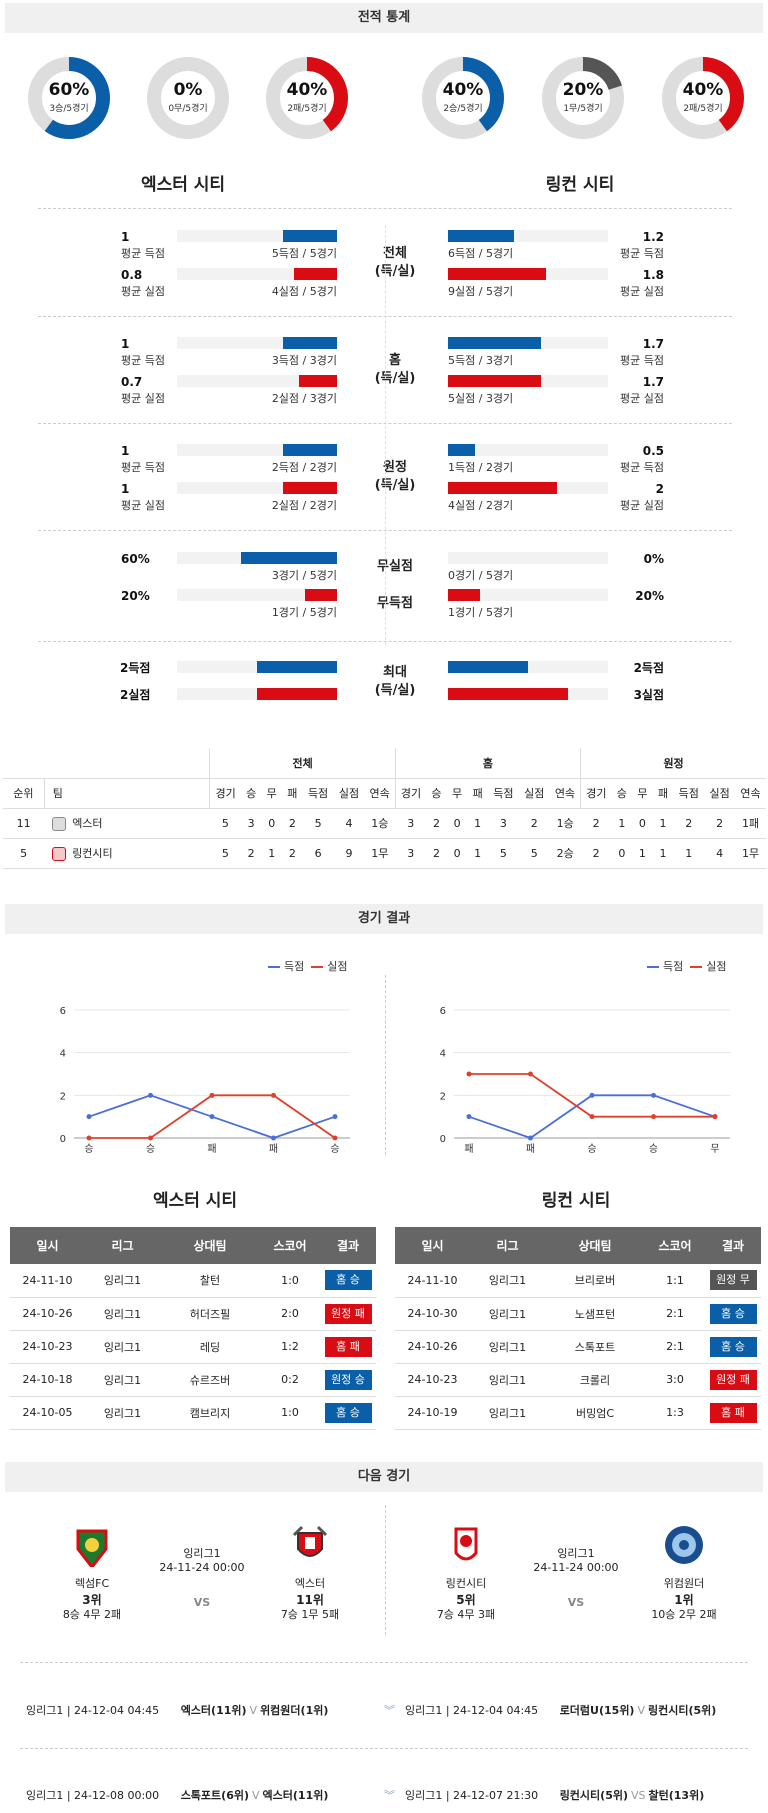 The width and height of the screenshot is (768, 1813). I want to click on x-tick-label: 무, so click(714, 1149).